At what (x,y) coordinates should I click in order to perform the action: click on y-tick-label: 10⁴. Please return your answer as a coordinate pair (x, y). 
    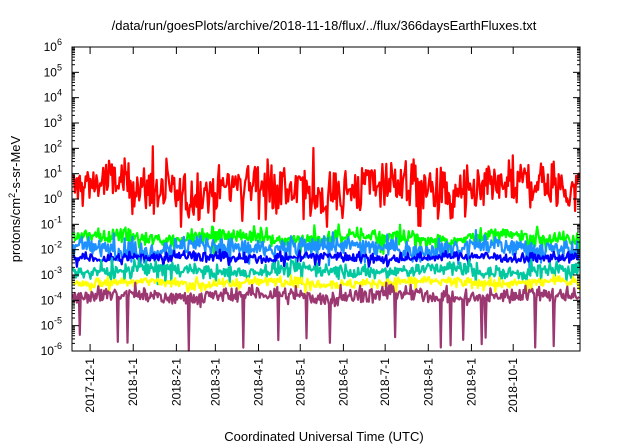
    Looking at the image, I should click on (53, 96).